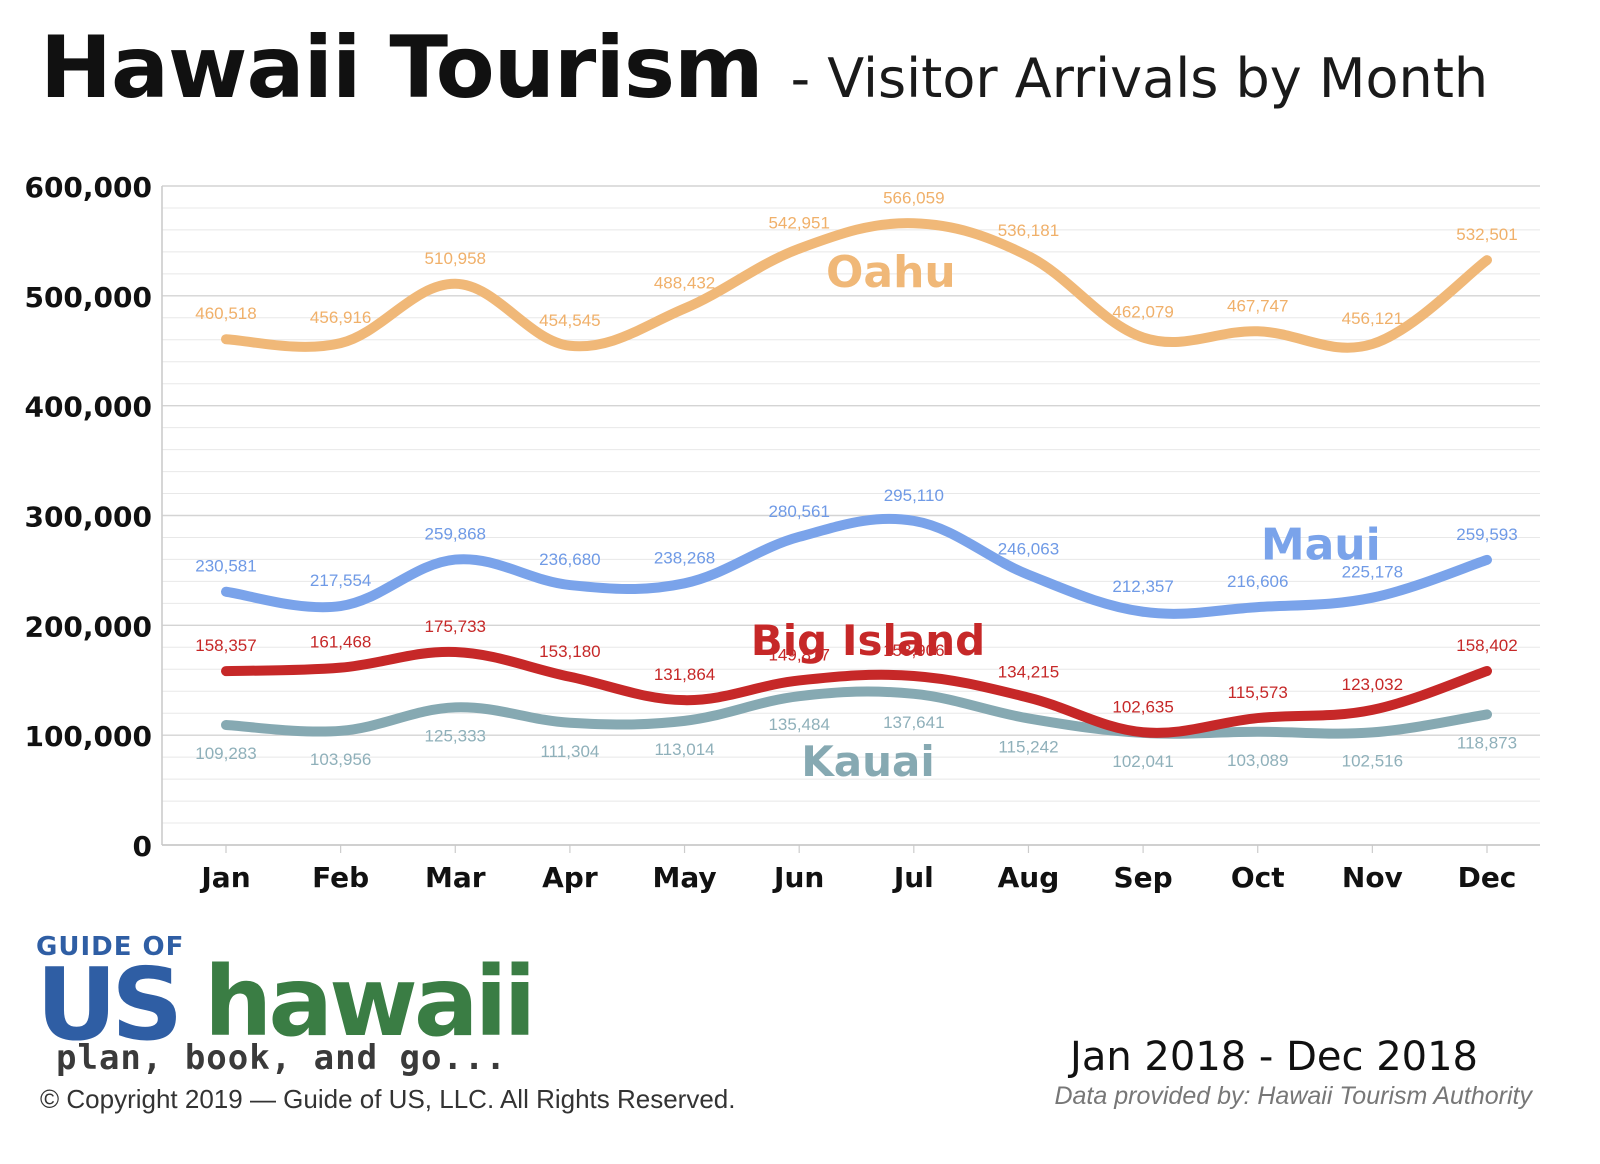 This screenshot has height=1164, width=1600. I want to click on y-tick-label: 500,000, so click(88, 297).